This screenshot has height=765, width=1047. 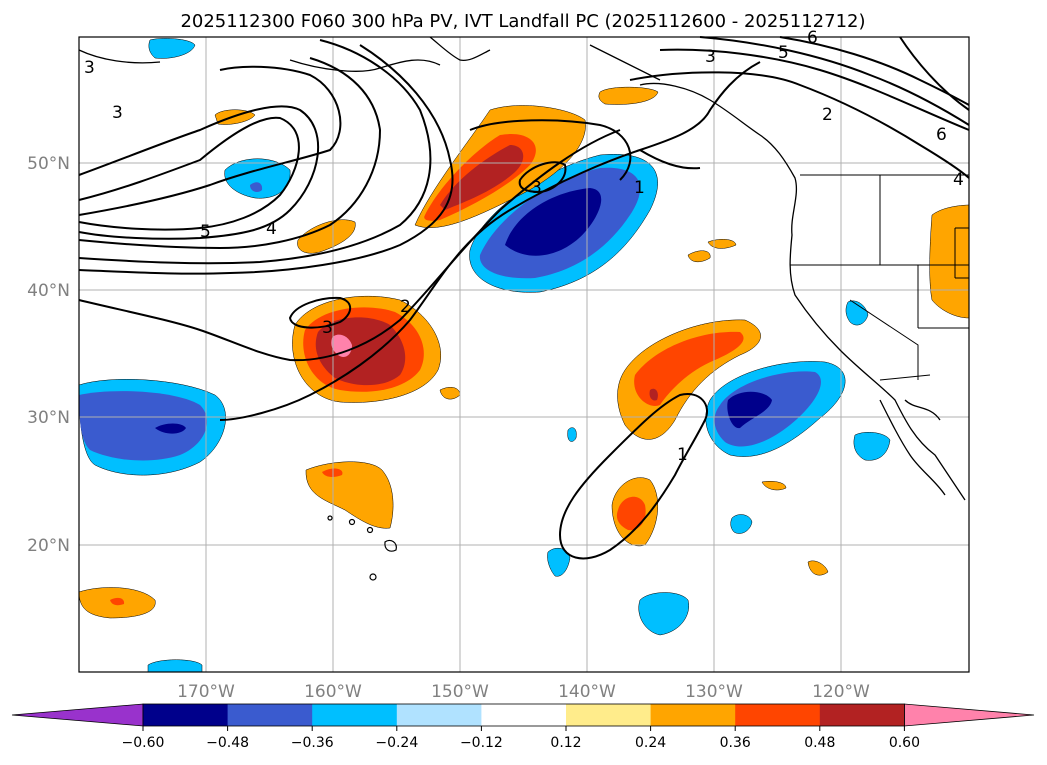 What do you see at coordinates (206, 692) in the screenshot?
I see `lon-label: 170°W` at bounding box center [206, 692].